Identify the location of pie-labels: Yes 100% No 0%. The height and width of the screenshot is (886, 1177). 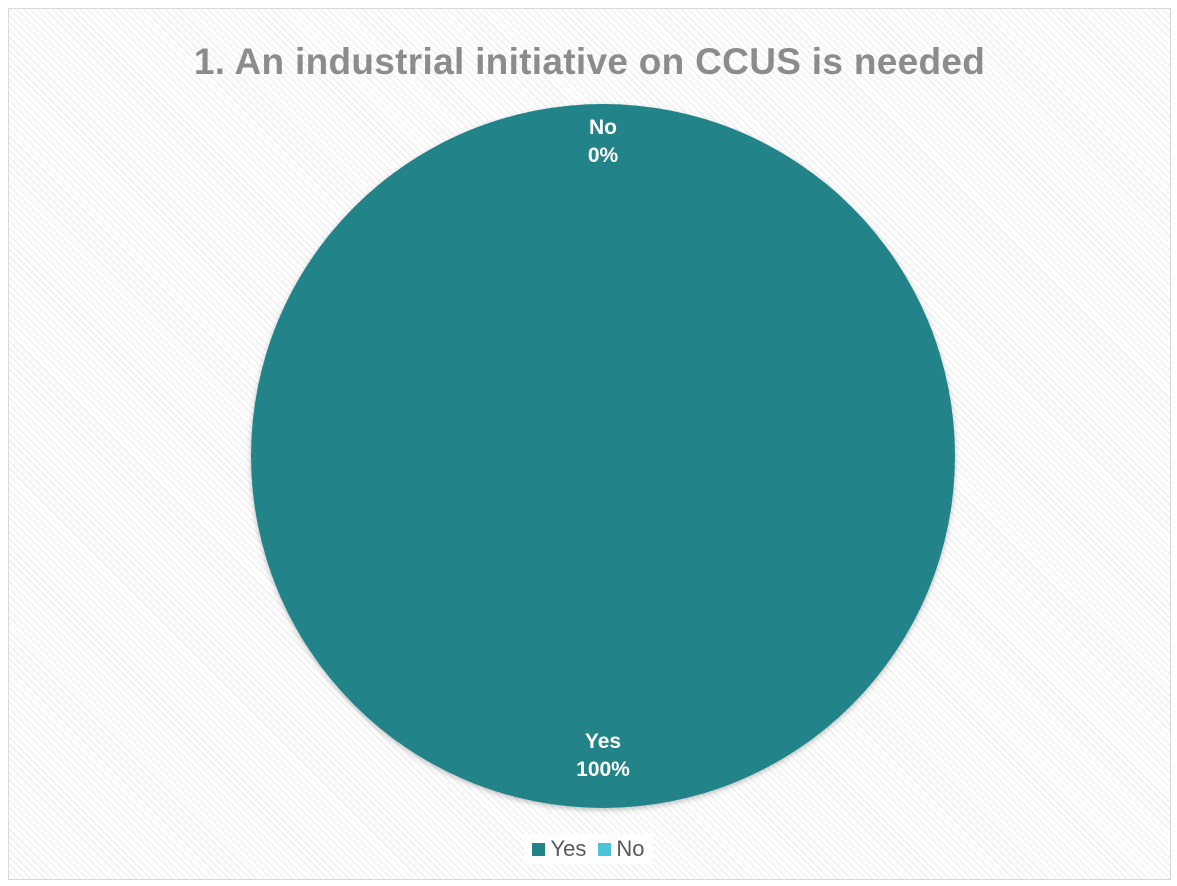
(603, 448).